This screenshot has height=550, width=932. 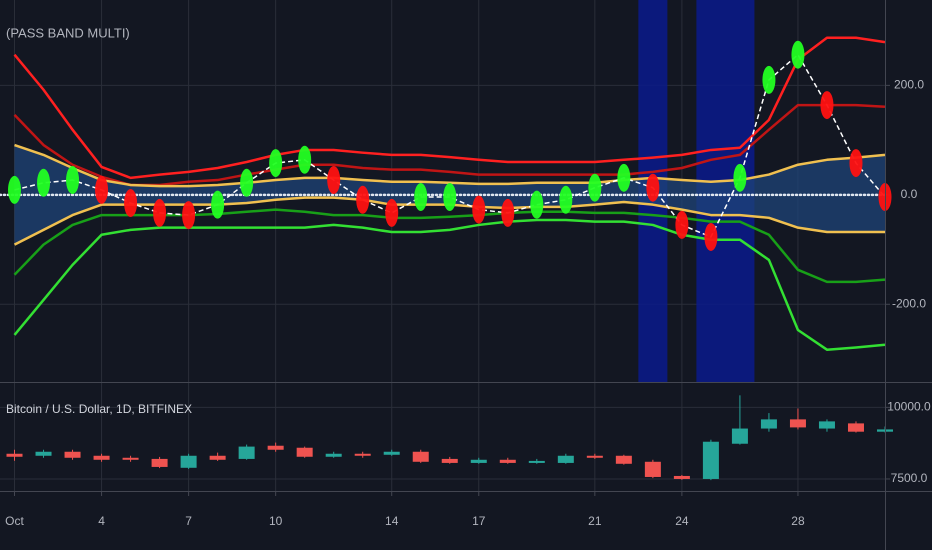 I want to click on symbol-title: Bitcoin / U.S. Dollar, 1D, BITFINEX, so click(x=99, y=409).